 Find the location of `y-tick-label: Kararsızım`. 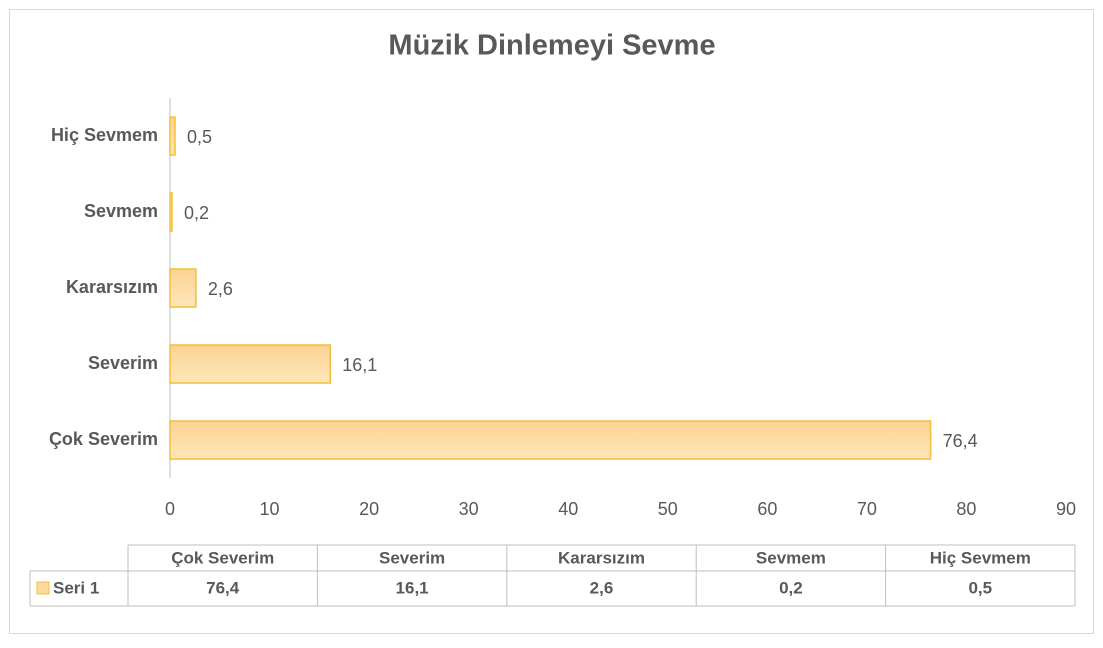

y-tick-label: Kararsızım is located at coordinates (112, 287).